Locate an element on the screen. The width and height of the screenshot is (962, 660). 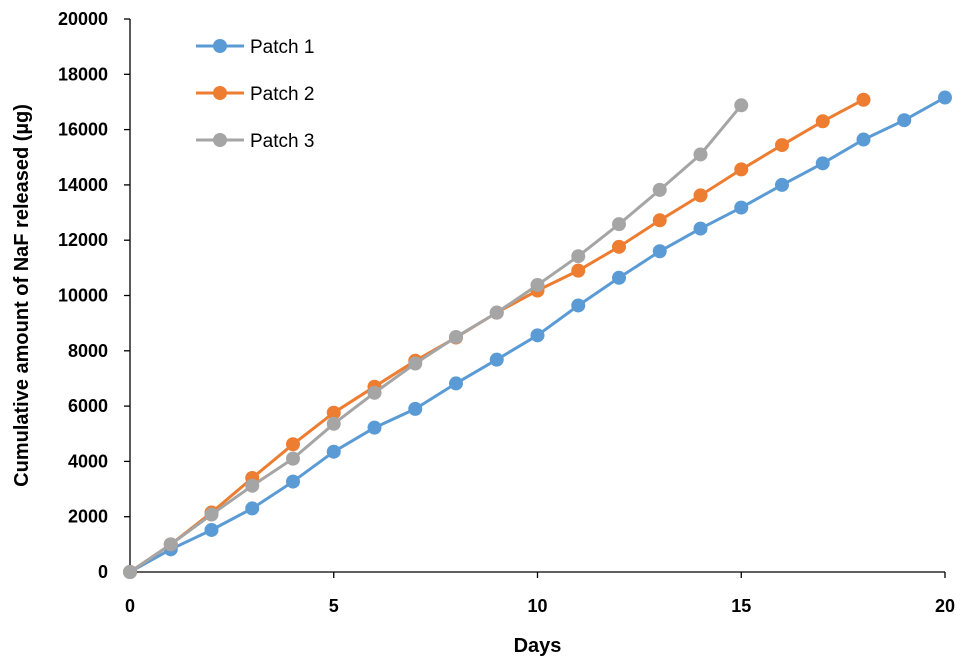
y-tick-label: 20000 is located at coordinates (83, 19).